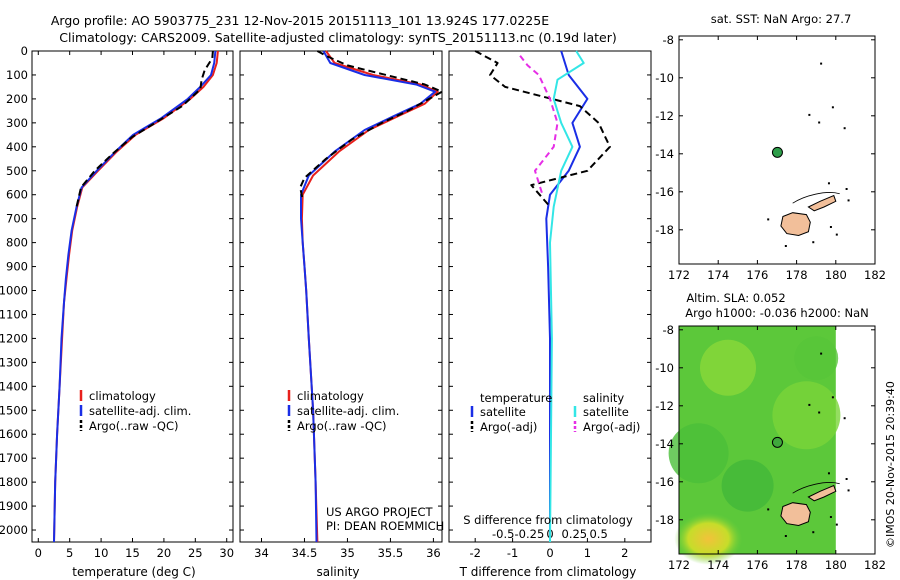 Image resolution: width=900 pixels, height=580 pixels. Describe the element at coordinates (575, 534) in the screenshot. I see `difference-s-tick-label: 0.25` at that location.